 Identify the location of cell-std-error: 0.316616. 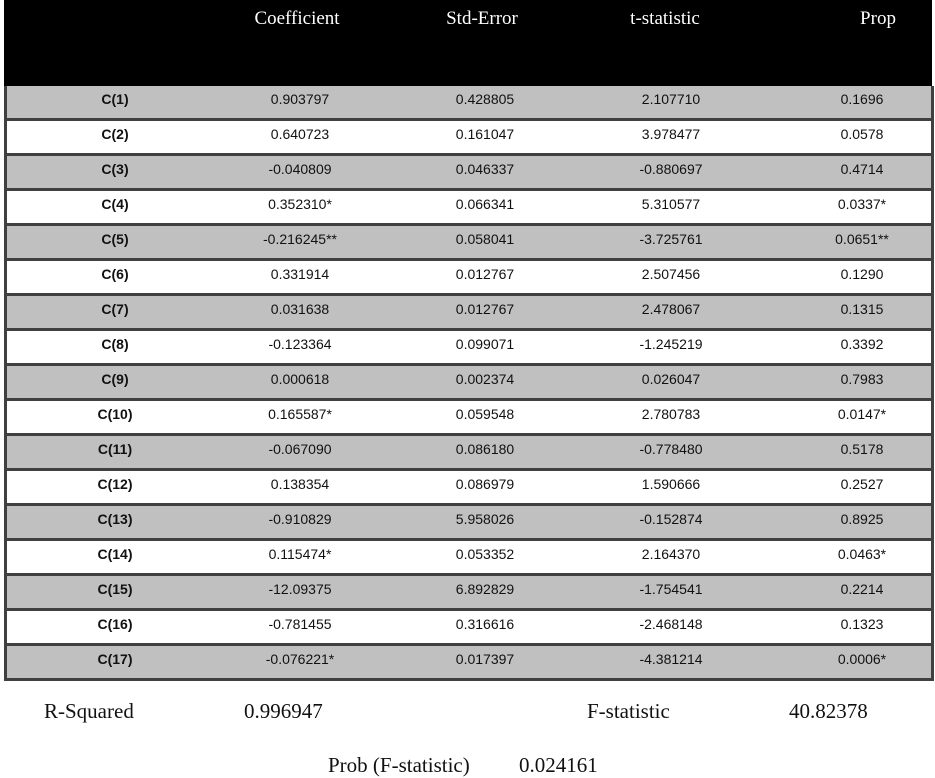
(485, 624).